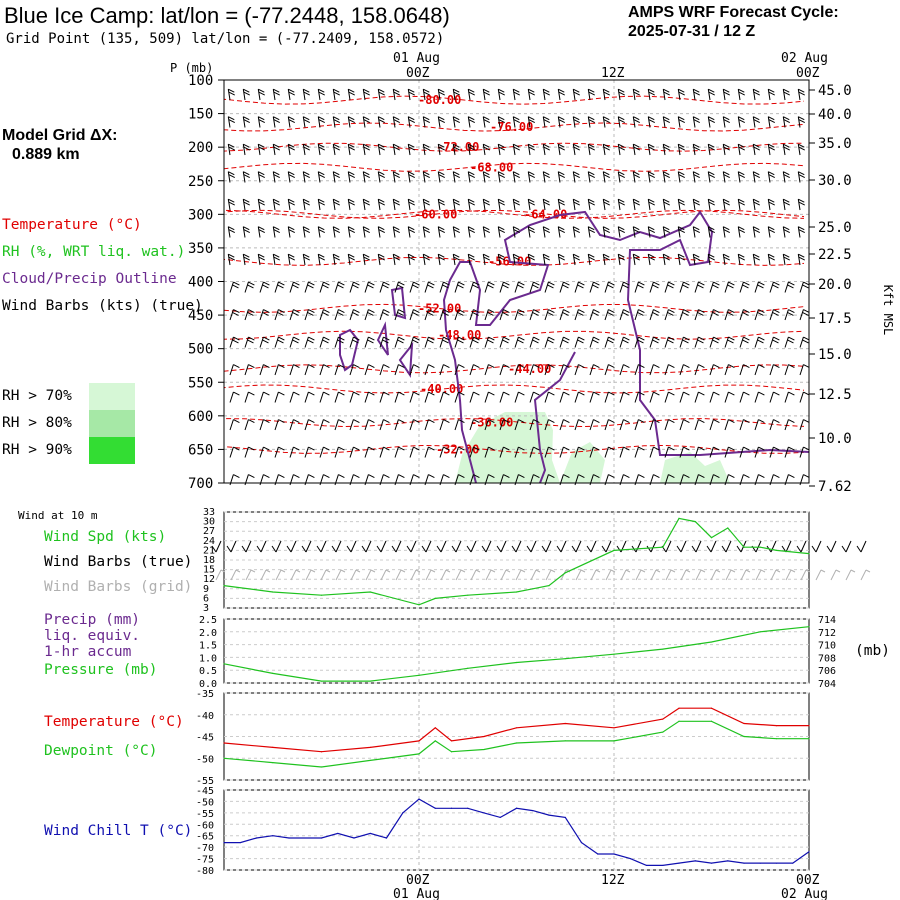 The width and height of the screenshot is (900, 900). What do you see at coordinates (101, 751) in the screenshot?
I see `legend-dewpoint: Dewpoint (°C)` at bounding box center [101, 751].